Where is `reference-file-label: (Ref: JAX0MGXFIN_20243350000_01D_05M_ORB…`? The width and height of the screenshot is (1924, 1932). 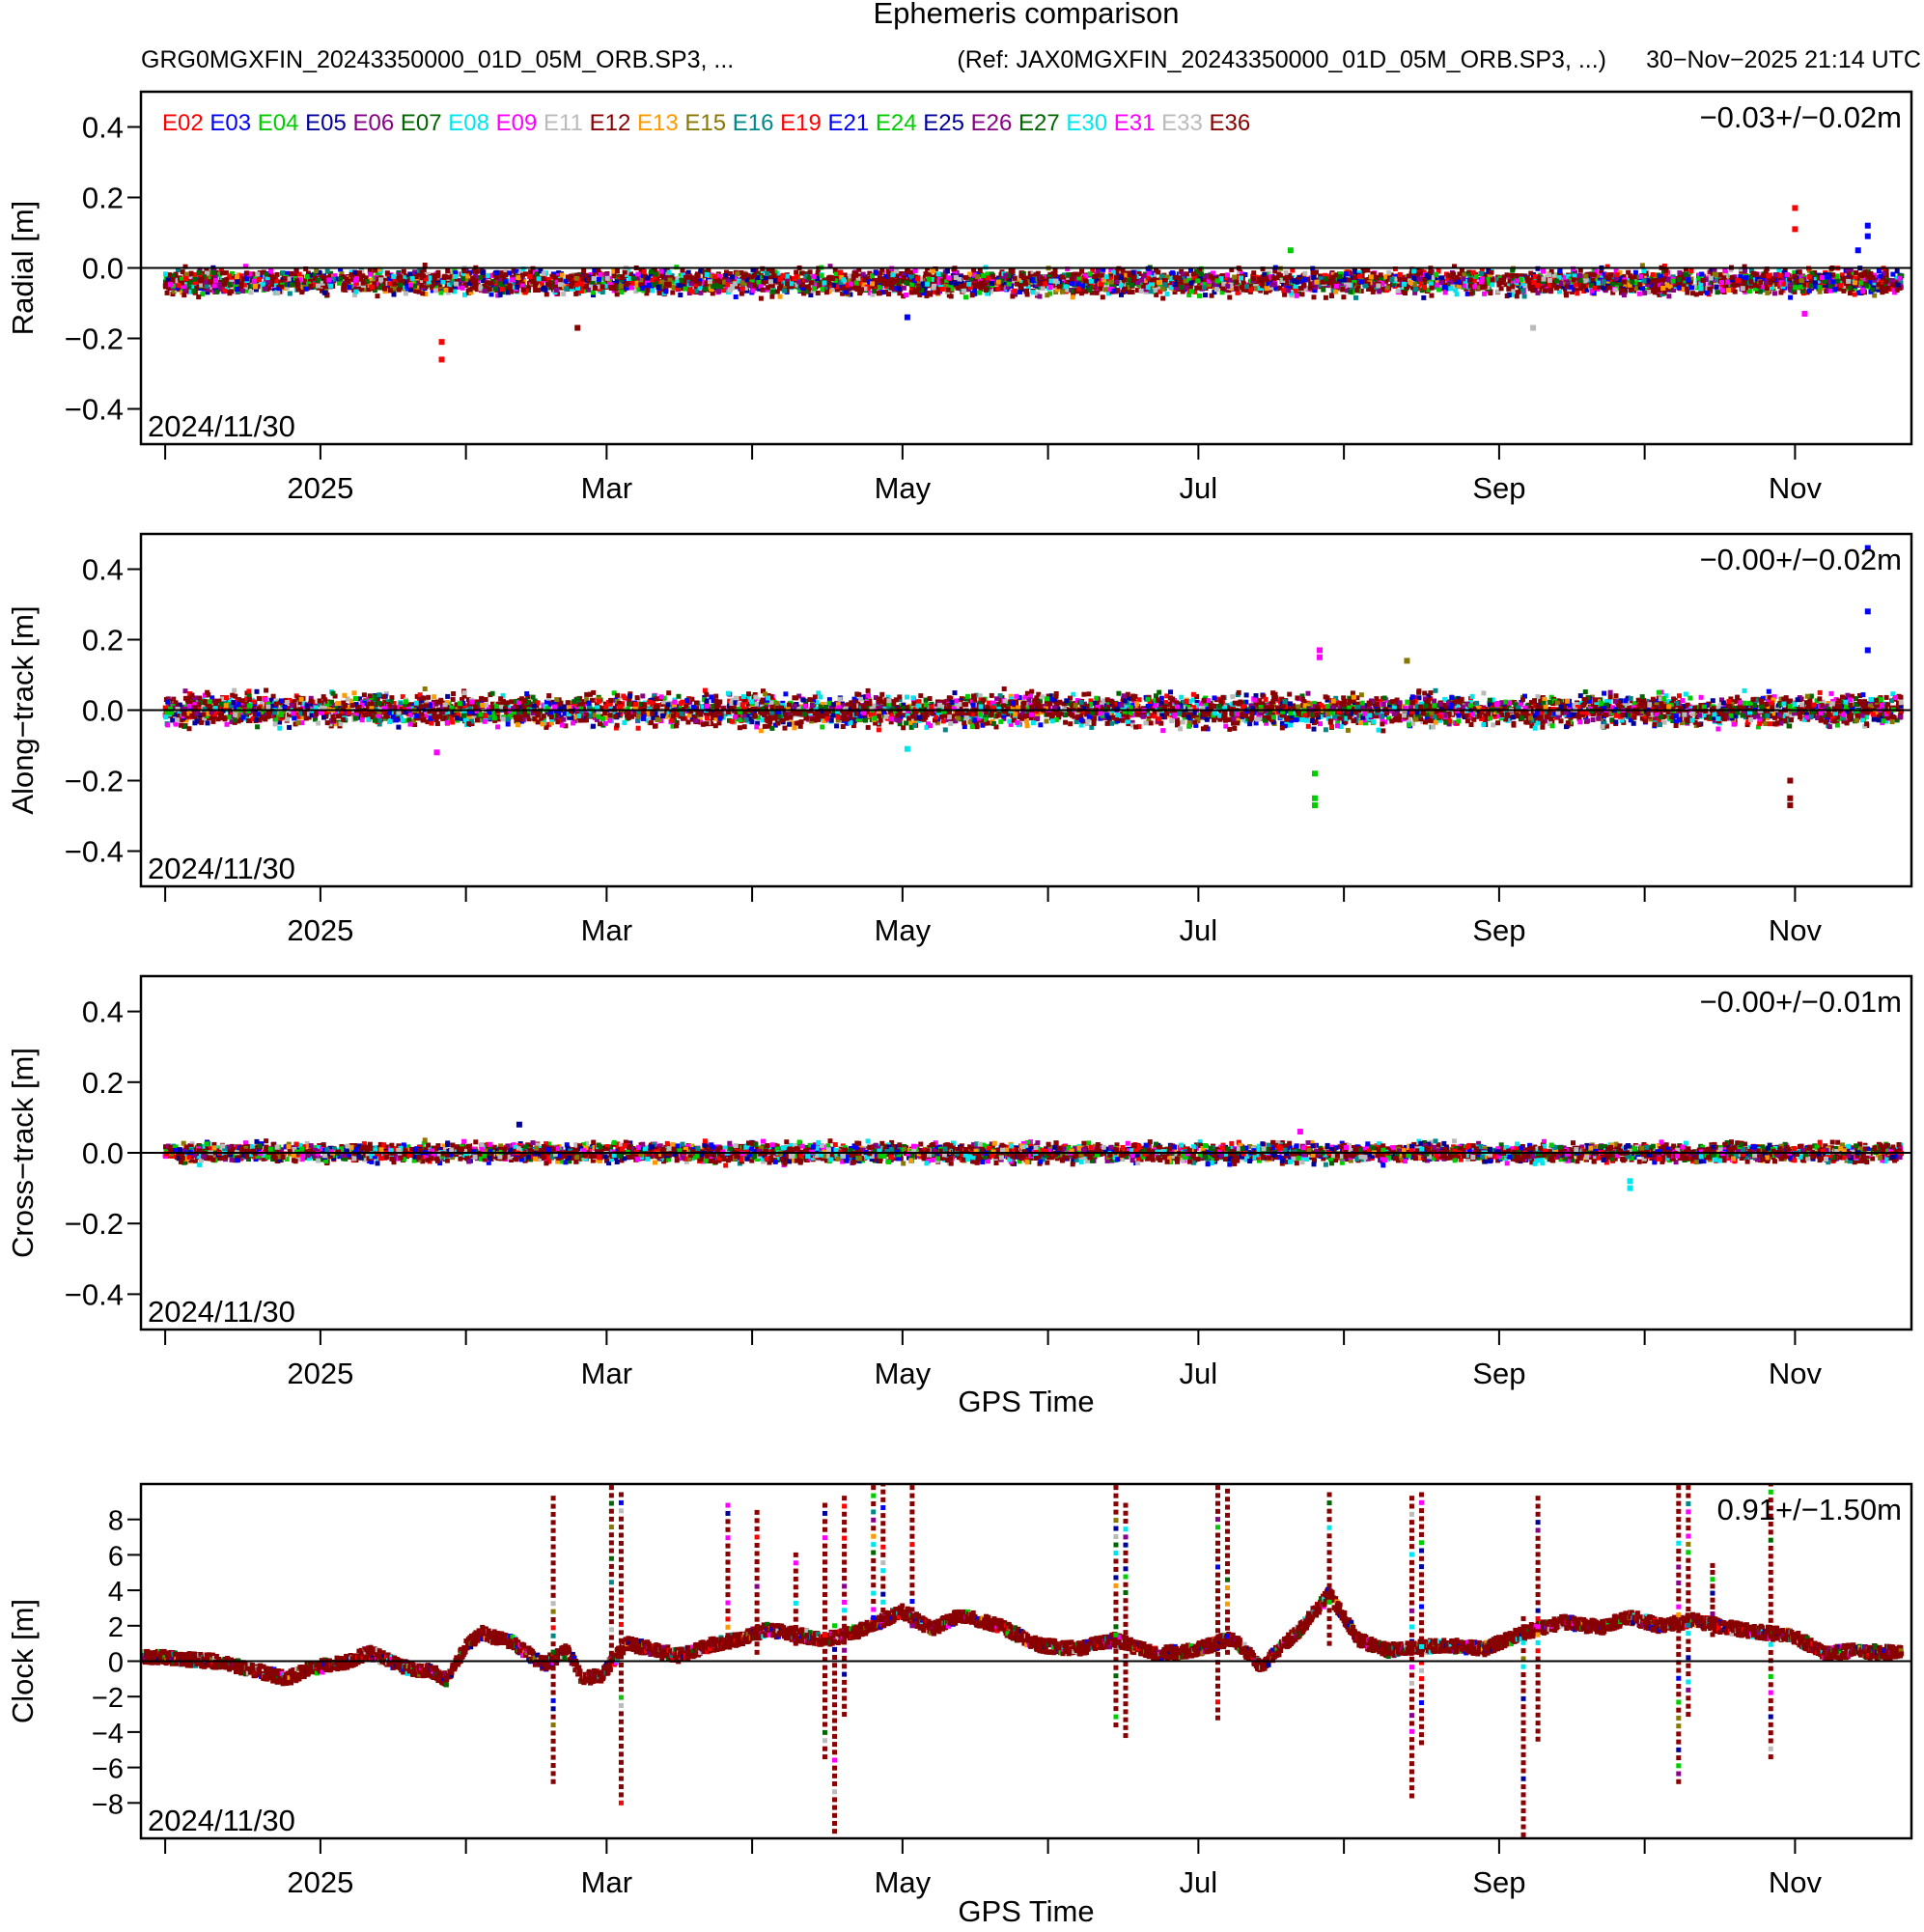 reference-file-label: (Ref: JAX0MGXFIN_20243350000_01D_05M_ORB… is located at coordinates (1281, 60).